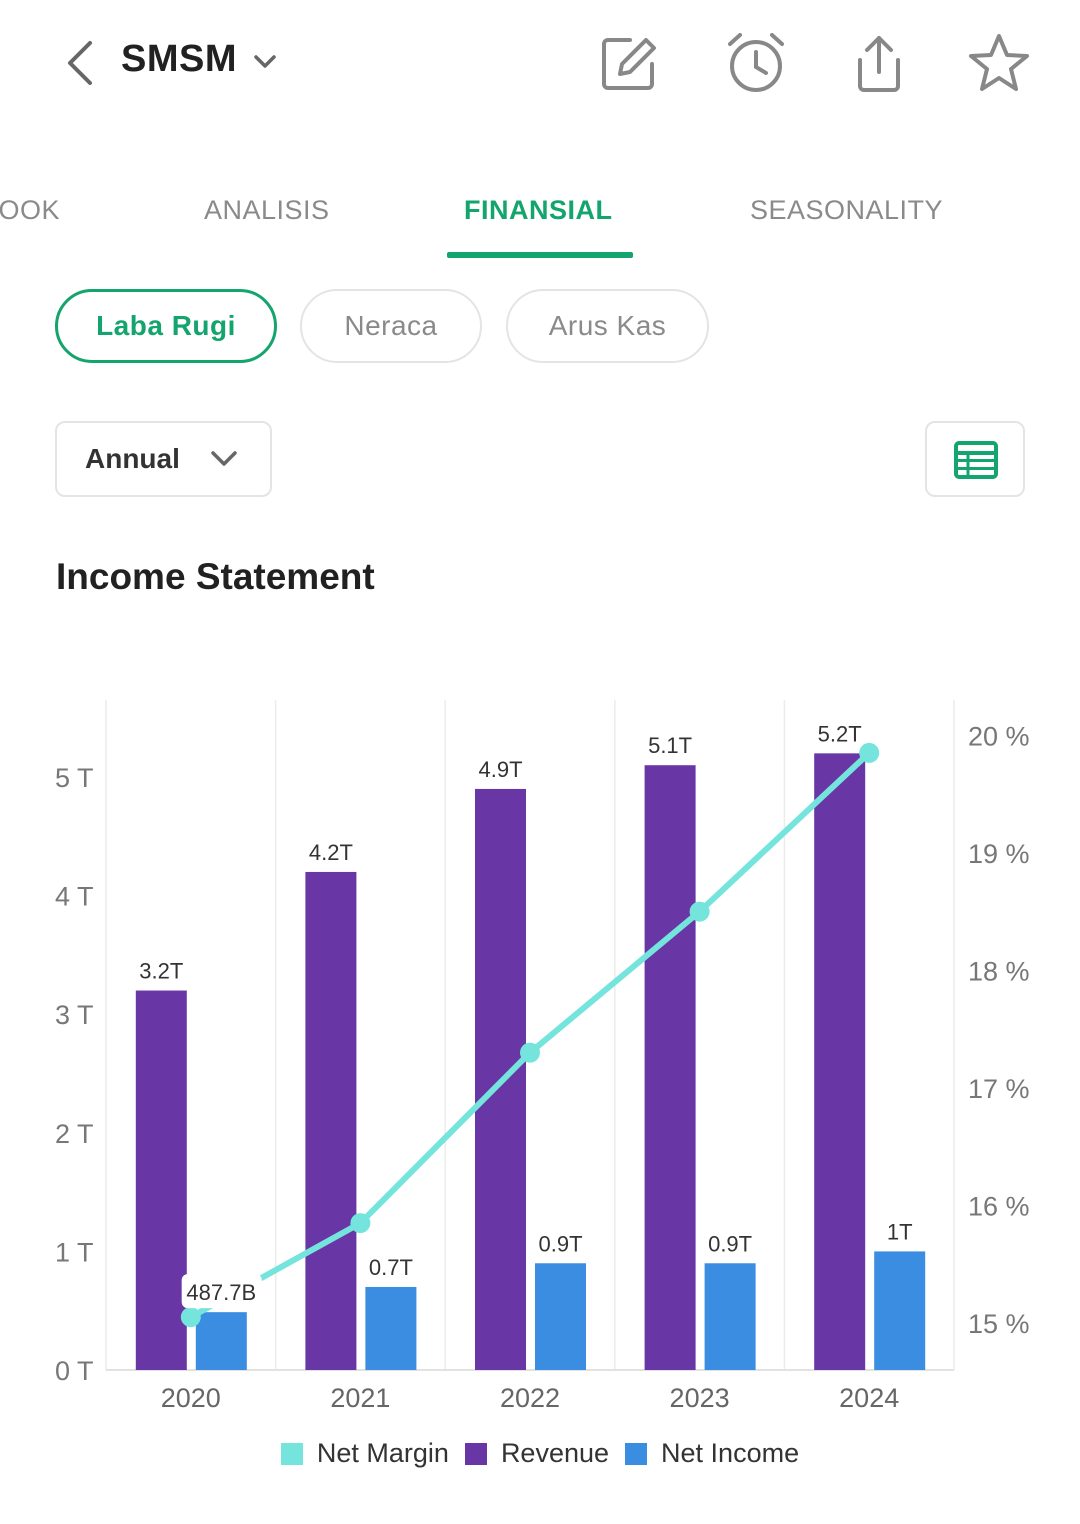 This screenshot has width=1080, height=1524. What do you see at coordinates (900, 1231) in the screenshot?
I see `net-income-data-label: 1T` at bounding box center [900, 1231].